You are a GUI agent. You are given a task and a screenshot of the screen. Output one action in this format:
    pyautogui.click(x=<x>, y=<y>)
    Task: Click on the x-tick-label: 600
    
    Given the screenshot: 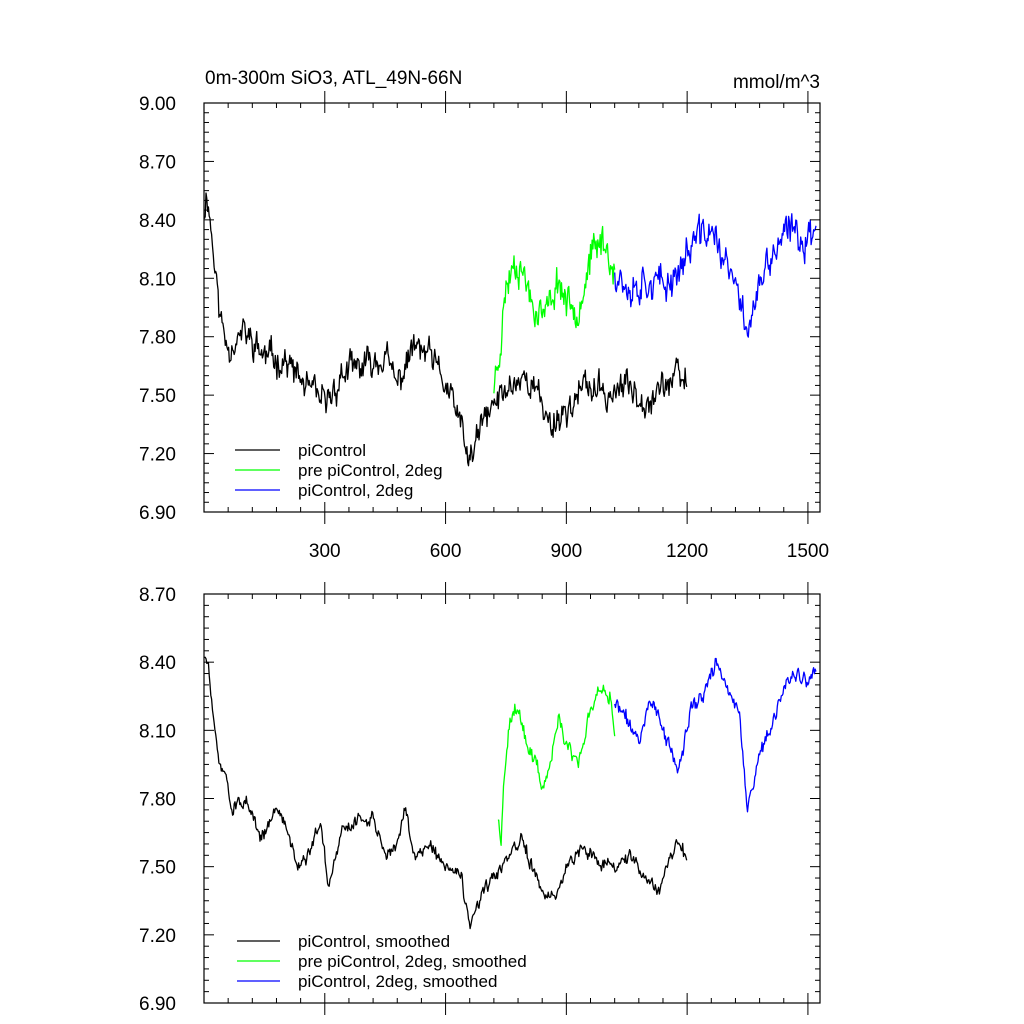 What is the action you would take?
    pyautogui.click(x=446, y=551)
    